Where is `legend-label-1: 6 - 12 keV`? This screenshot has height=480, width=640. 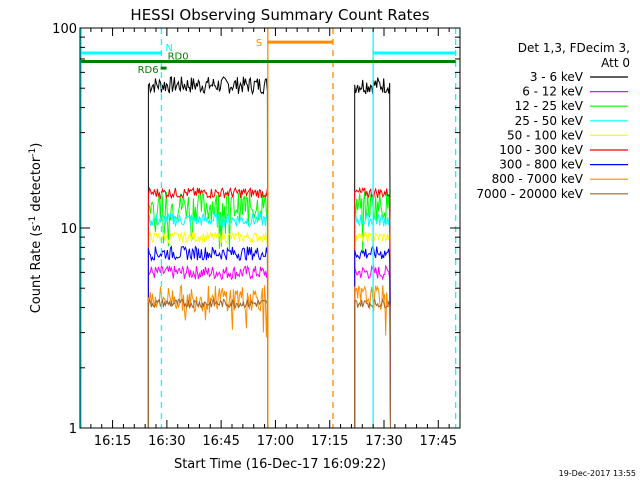
legend-label-1: 6 - 12 keV is located at coordinates (553, 92).